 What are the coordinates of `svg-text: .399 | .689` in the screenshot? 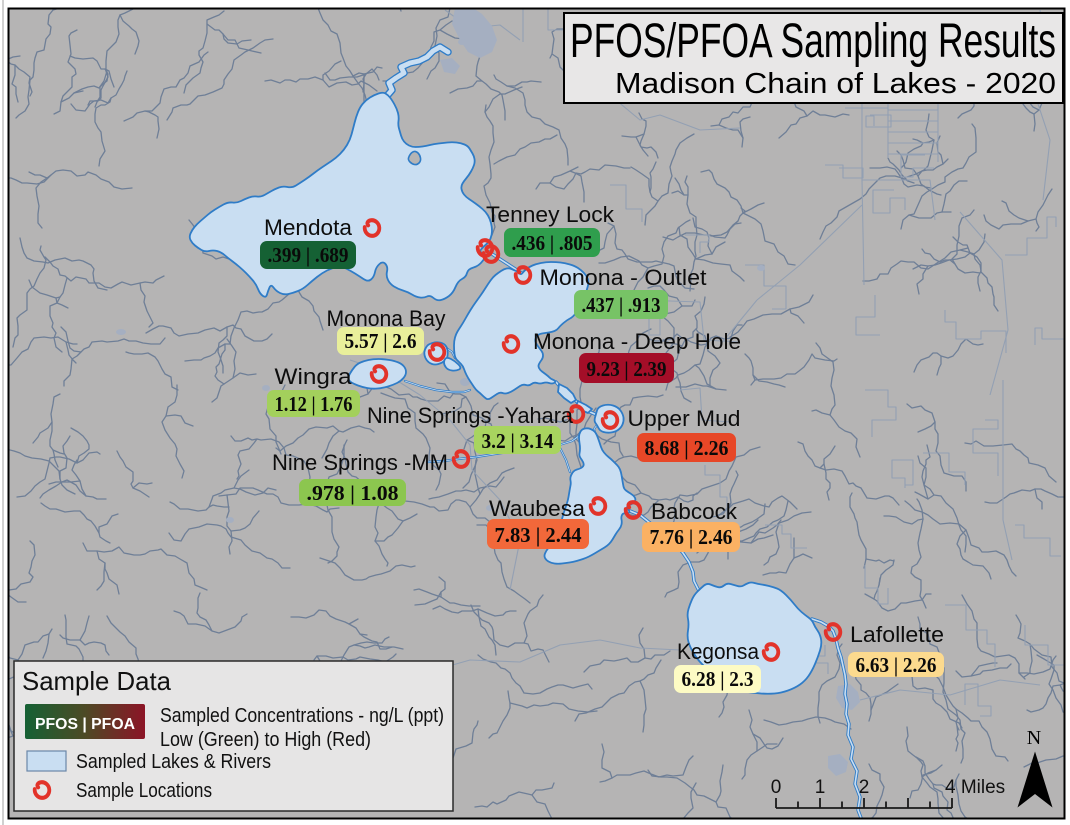 It's located at (308, 255).